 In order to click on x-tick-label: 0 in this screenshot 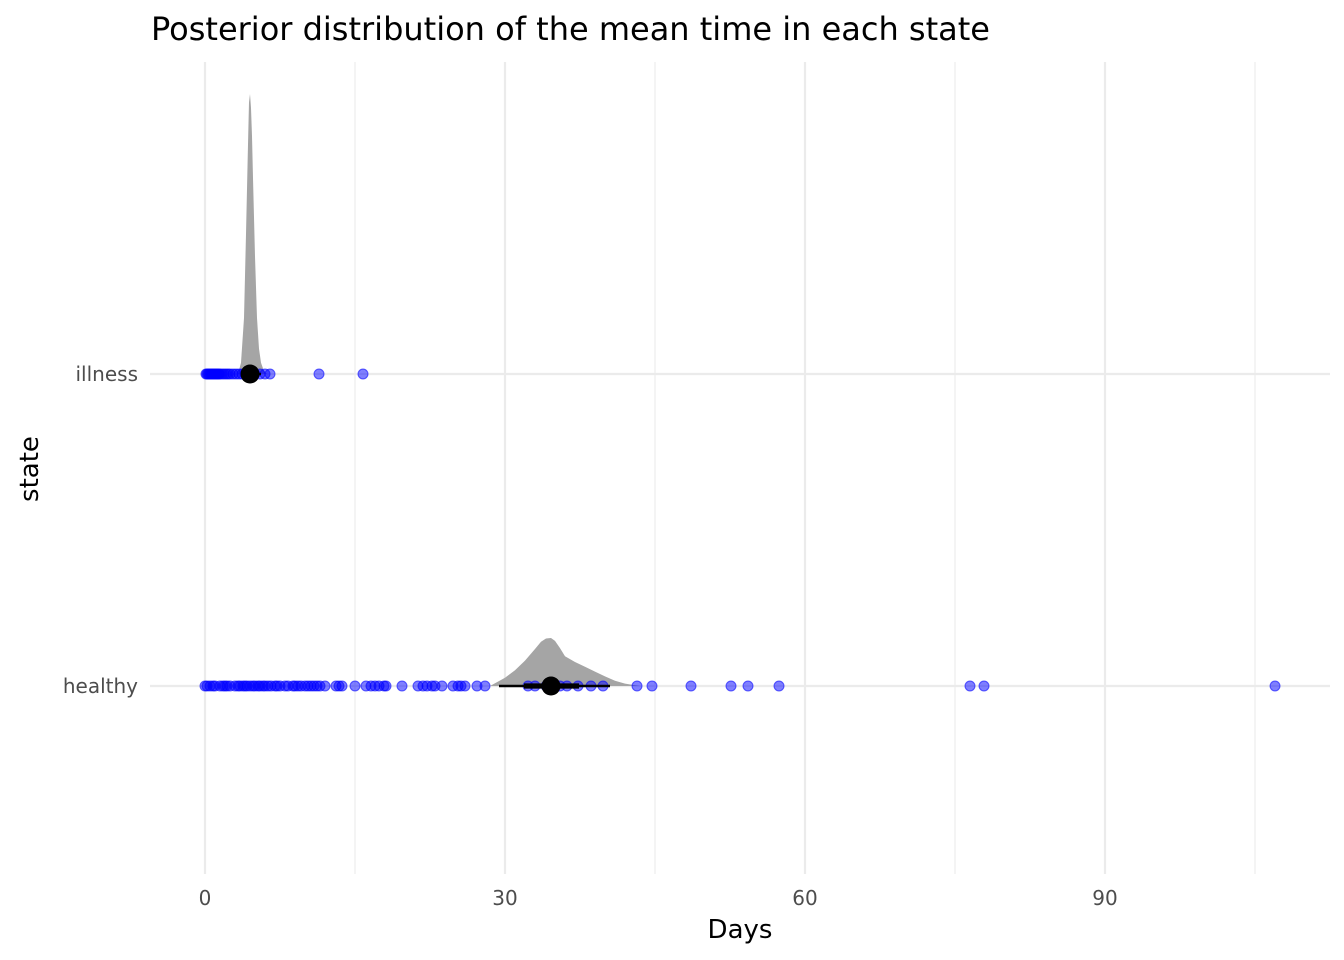, I will do `click(205, 898)`.